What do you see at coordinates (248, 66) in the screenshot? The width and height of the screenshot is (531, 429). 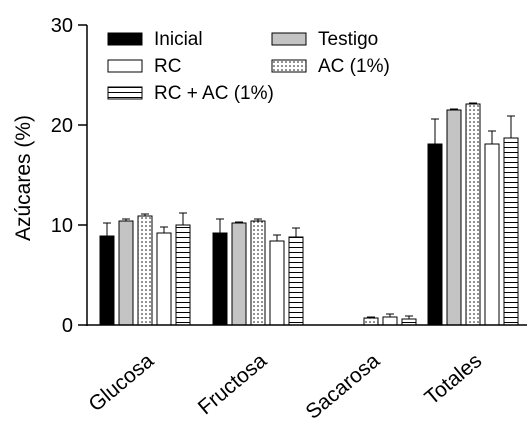 I see `legend: Inicial Testigo RC AC (1%) RC + AC (1%)` at bounding box center [248, 66].